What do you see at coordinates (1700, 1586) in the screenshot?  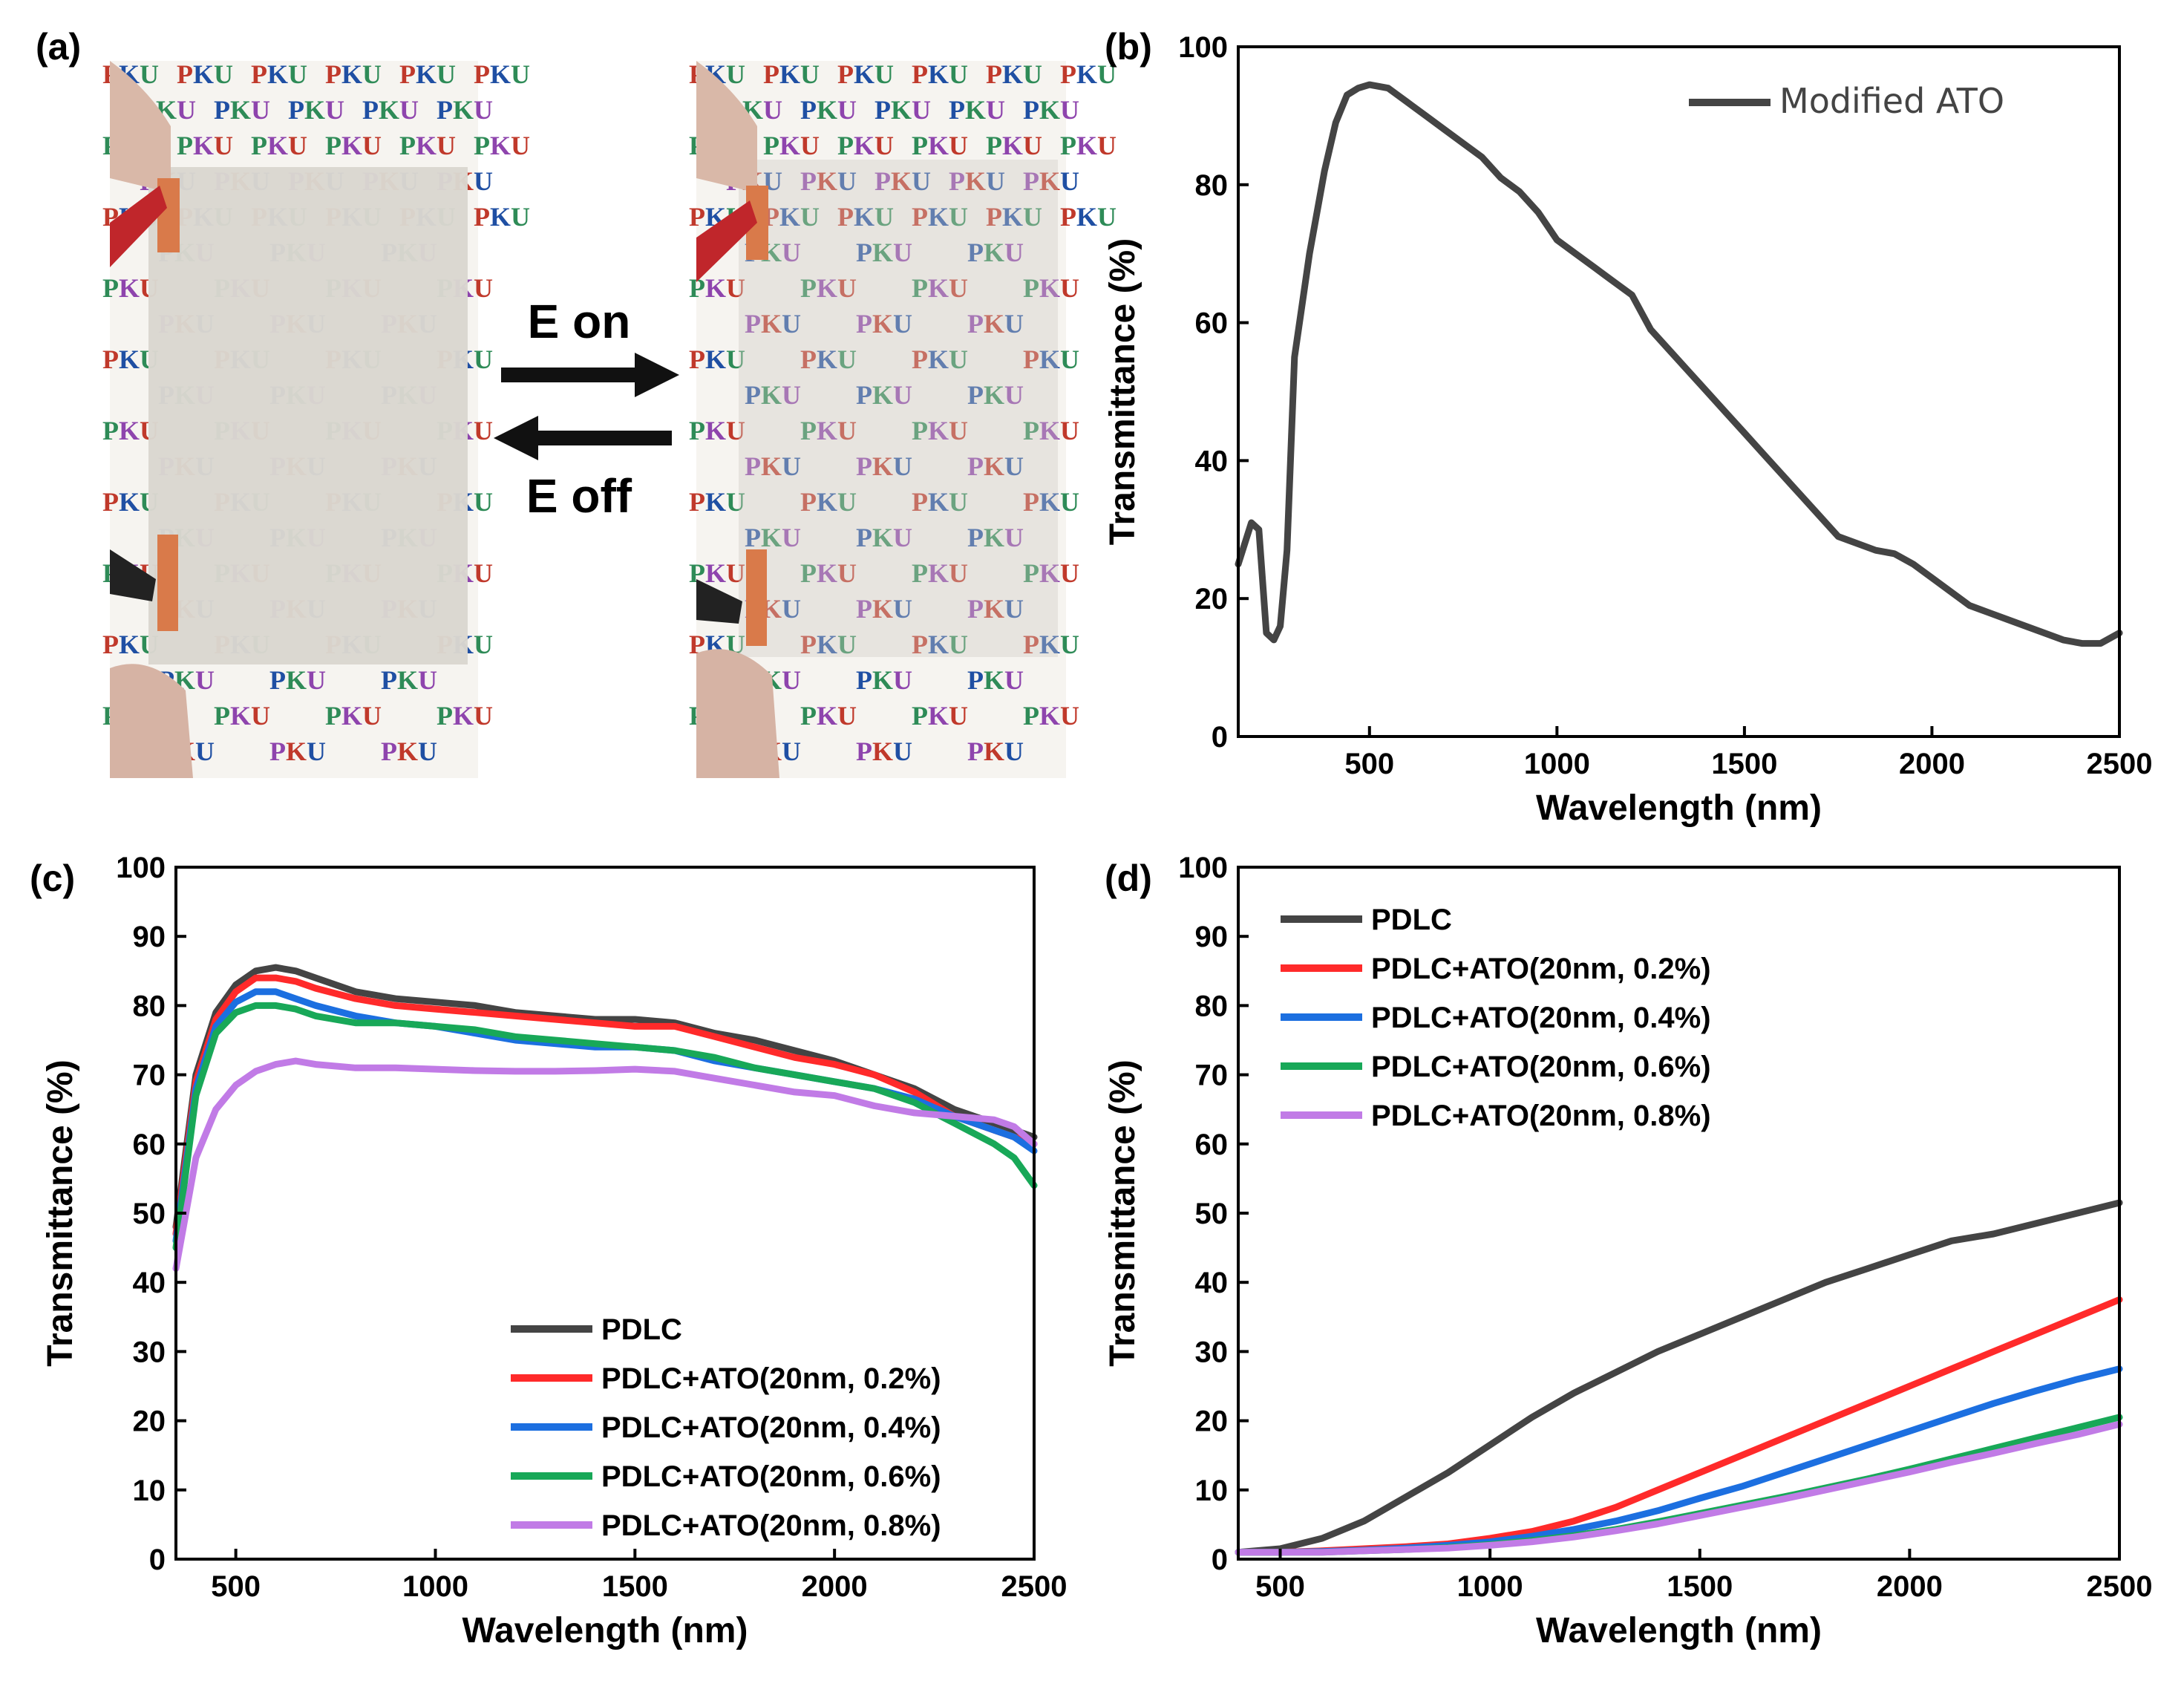 I see `x-tick-label: 1500` at bounding box center [1700, 1586].